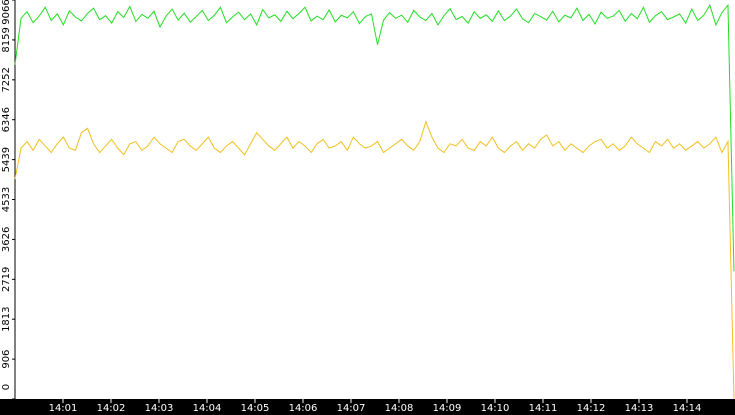 The width and height of the screenshot is (735, 415). What do you see at coordinates (6, 318) in the screenshot?
I see `y-tick-label: 1813` at bounding box center [6, 318].